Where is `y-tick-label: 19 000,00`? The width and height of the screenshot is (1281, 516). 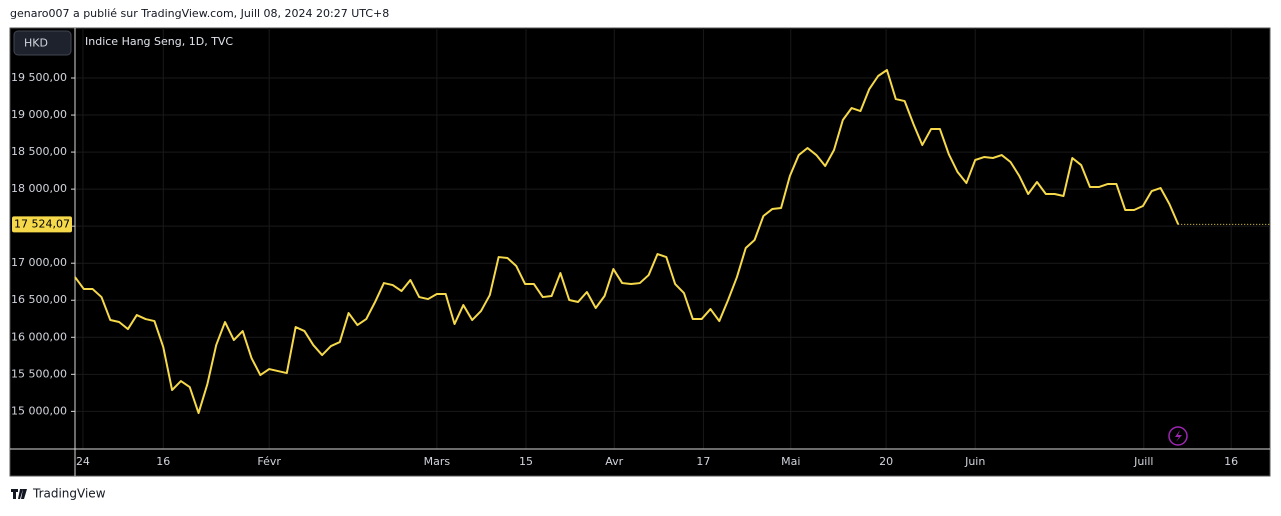 y-tick-label: 19 000,00 is located at coordinates (39, 114).